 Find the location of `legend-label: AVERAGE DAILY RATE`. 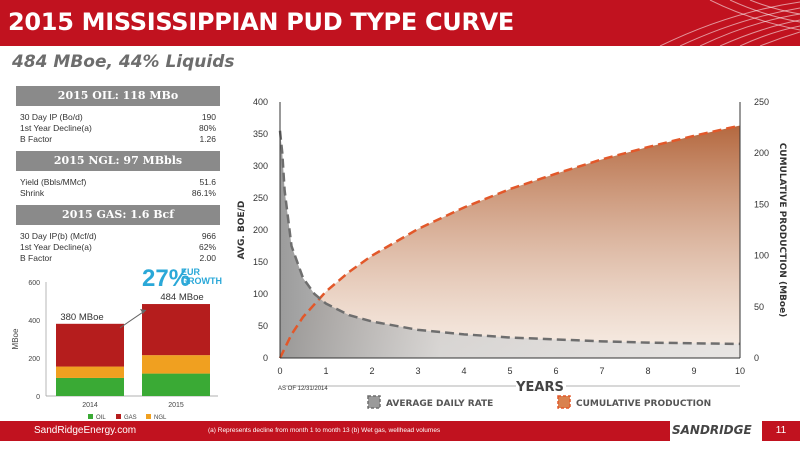

legend-label: AVERAGE DAILY RATE is located at coordinates (439, 404).